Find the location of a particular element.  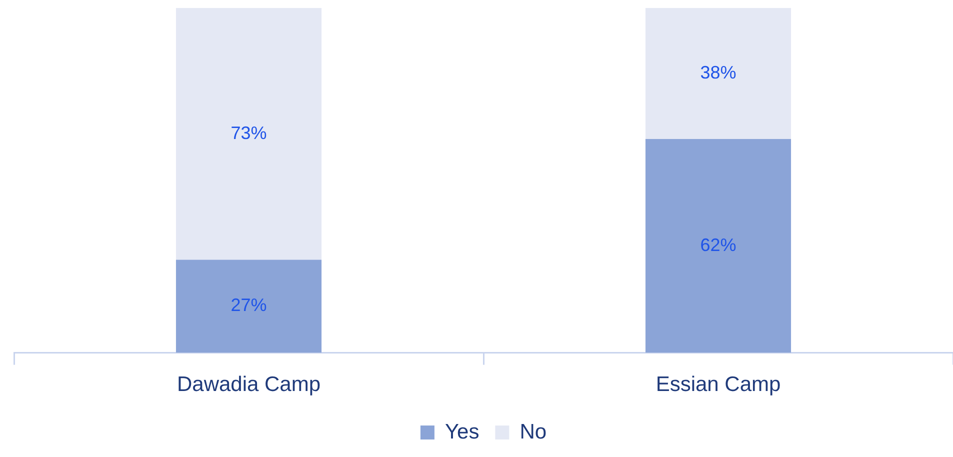

data-label: 62% is located at coordinates (718, 244).